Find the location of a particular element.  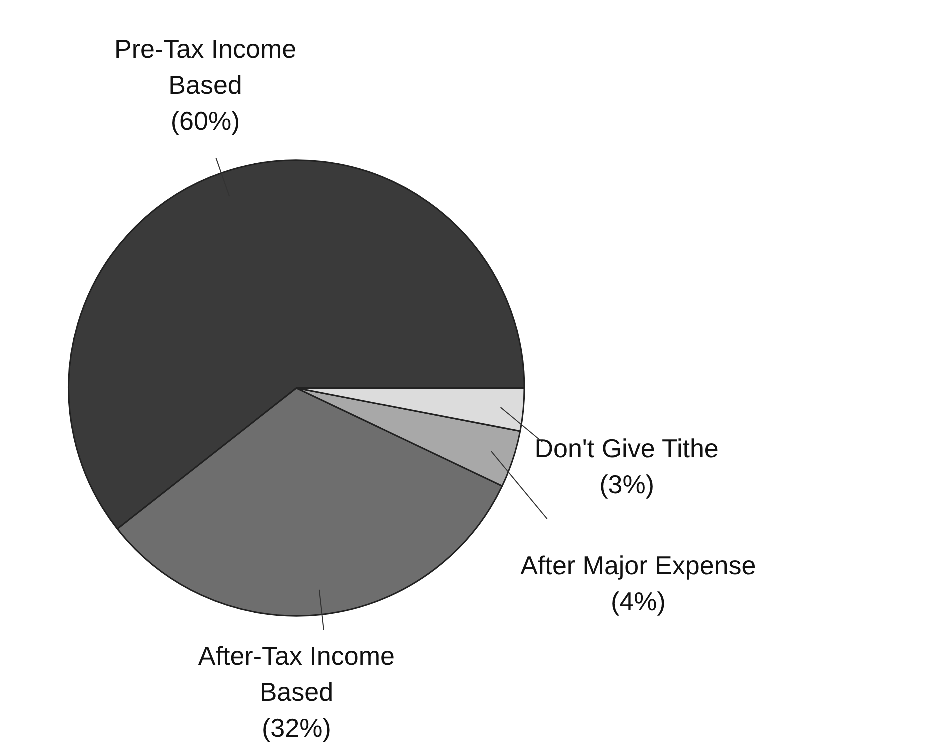

slice-label: After Major Expense is located at coordinates (638, 565).